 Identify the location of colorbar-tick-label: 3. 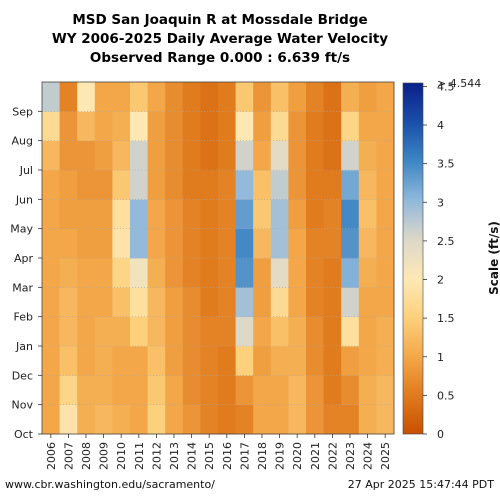
(440, 202).